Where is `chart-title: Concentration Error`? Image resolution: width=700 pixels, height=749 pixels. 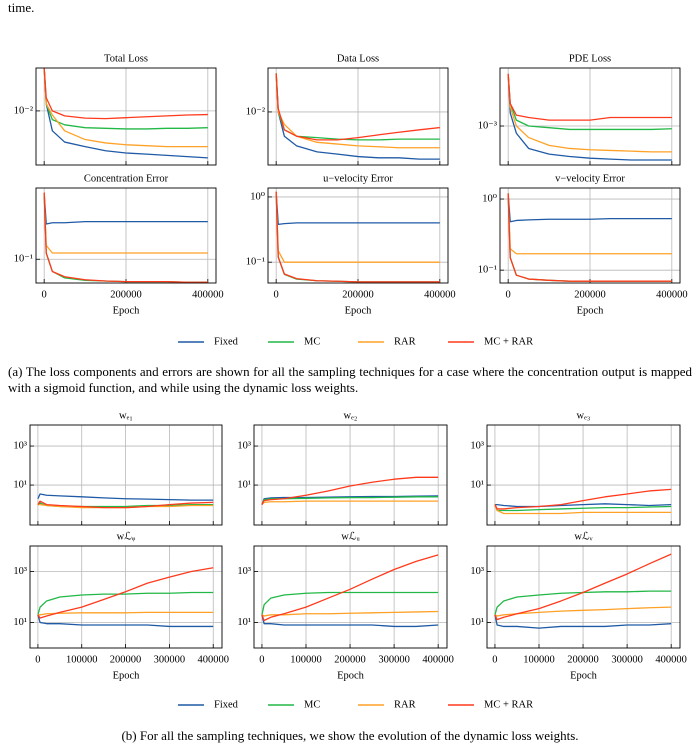
chart-title: Concentration Error is located at coordinates (126, 178).